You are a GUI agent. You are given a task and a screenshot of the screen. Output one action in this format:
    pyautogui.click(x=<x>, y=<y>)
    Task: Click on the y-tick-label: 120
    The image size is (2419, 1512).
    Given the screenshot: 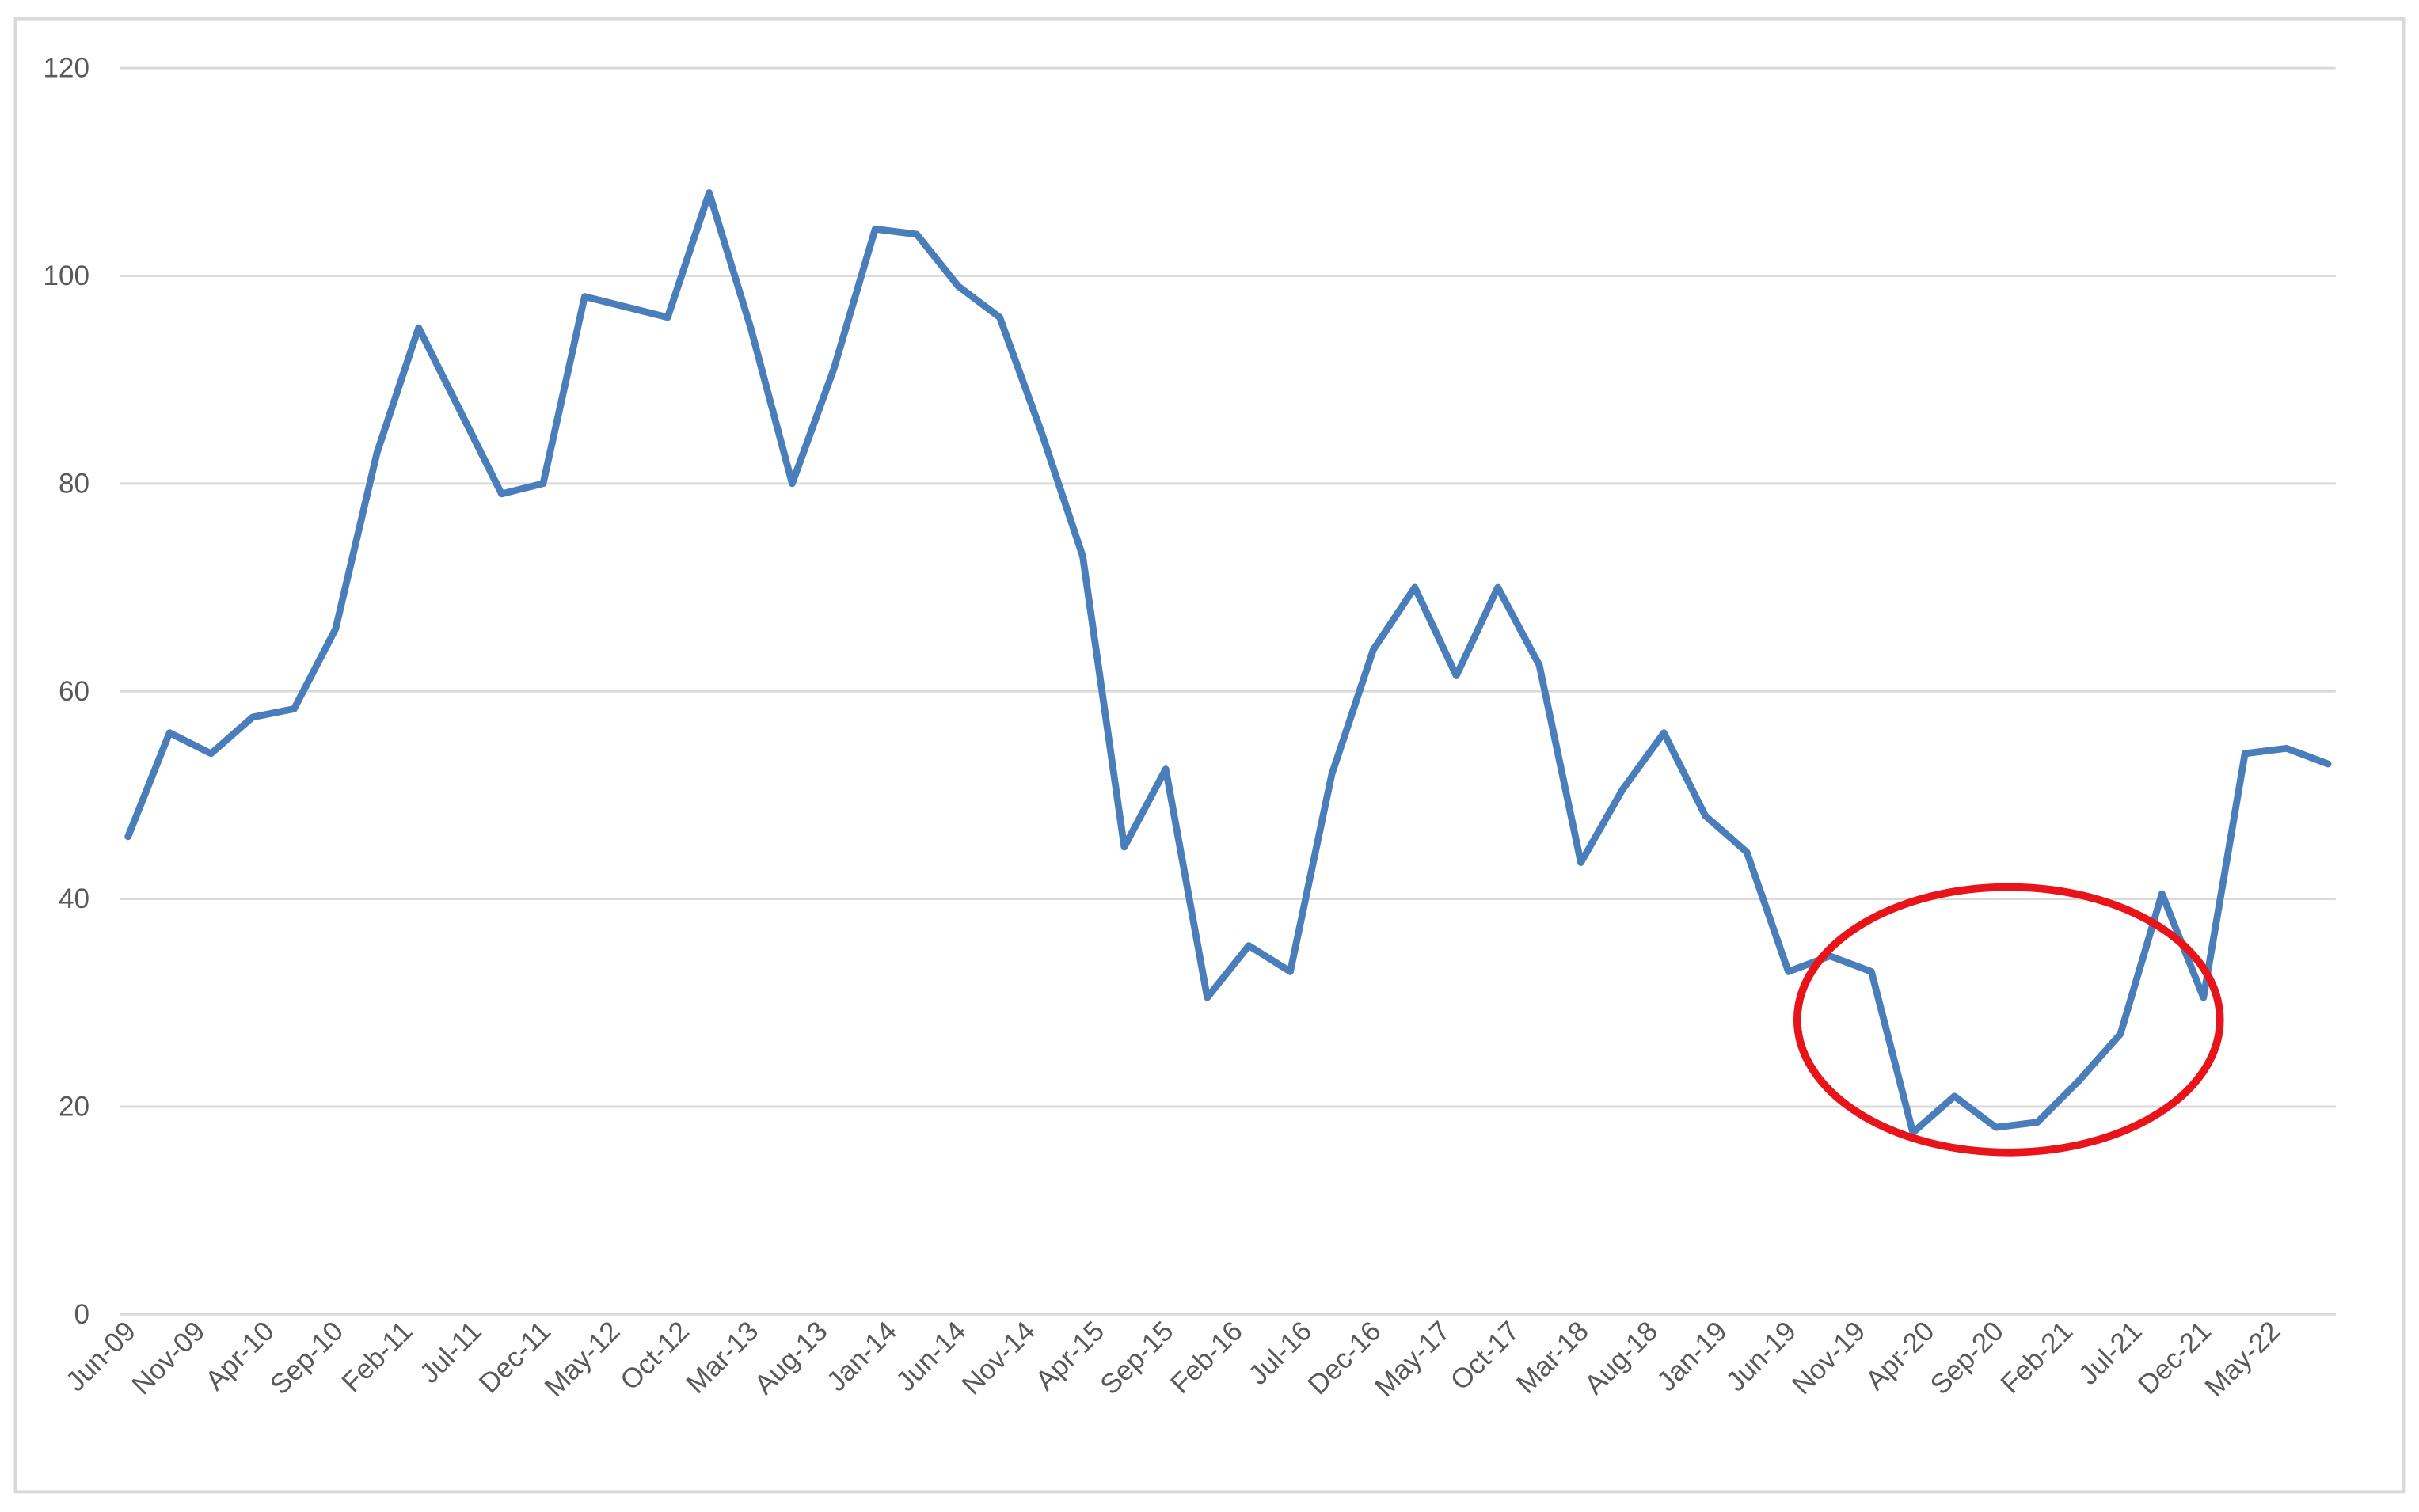 What is the action you would take?
    pyautogui.click(x=66, y=68)
    